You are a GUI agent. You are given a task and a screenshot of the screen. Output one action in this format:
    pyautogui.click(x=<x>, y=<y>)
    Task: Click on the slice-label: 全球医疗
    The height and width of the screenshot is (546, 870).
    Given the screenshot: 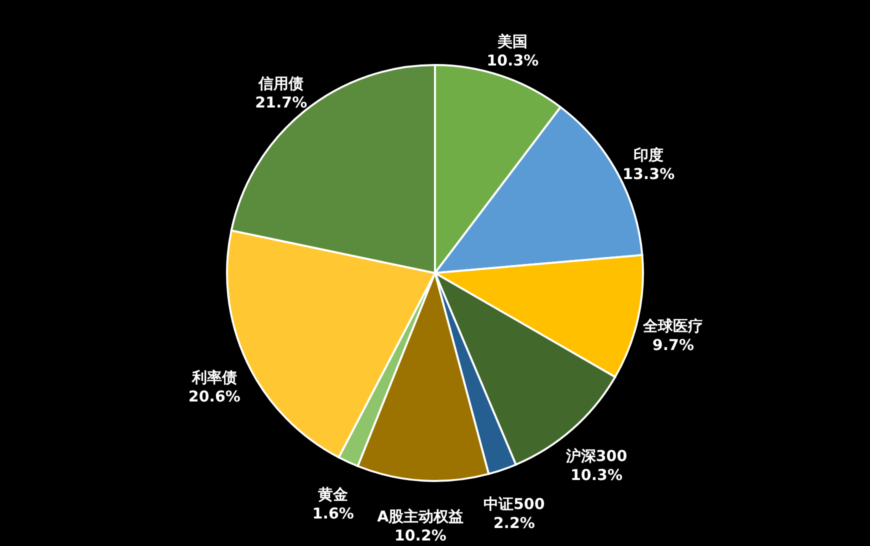 What is the action you would take?
    pyautogui.click(x=673, y=325)
    